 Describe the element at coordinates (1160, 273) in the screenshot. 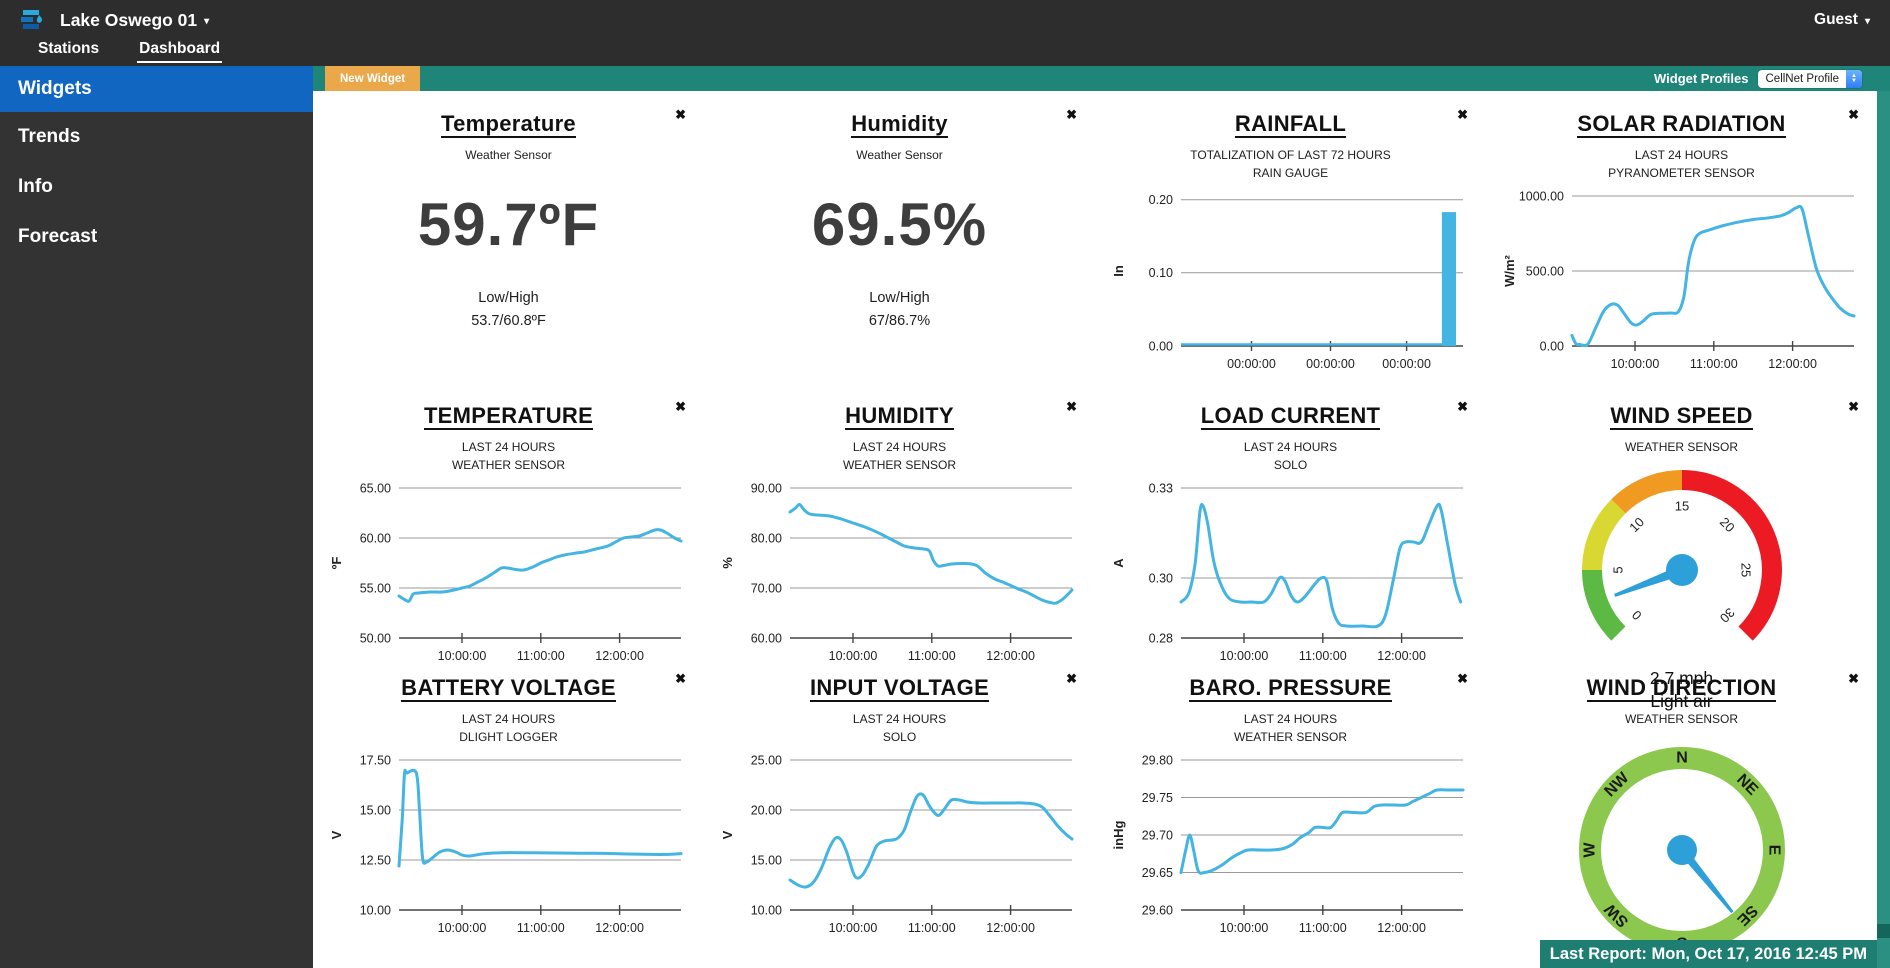

I see `svg-text: 0.10` at that location.